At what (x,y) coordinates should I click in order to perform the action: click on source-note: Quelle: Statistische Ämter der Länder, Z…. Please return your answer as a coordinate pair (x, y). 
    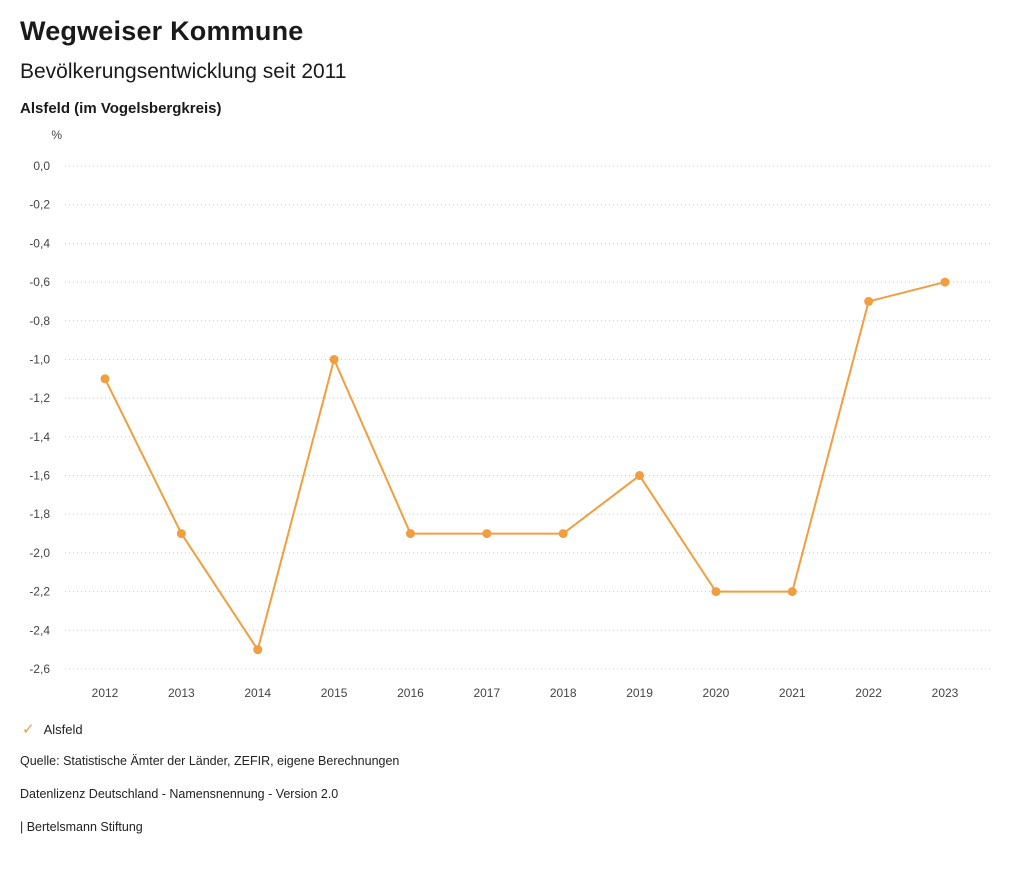
    Looking at the image, I should click on (210, 761).